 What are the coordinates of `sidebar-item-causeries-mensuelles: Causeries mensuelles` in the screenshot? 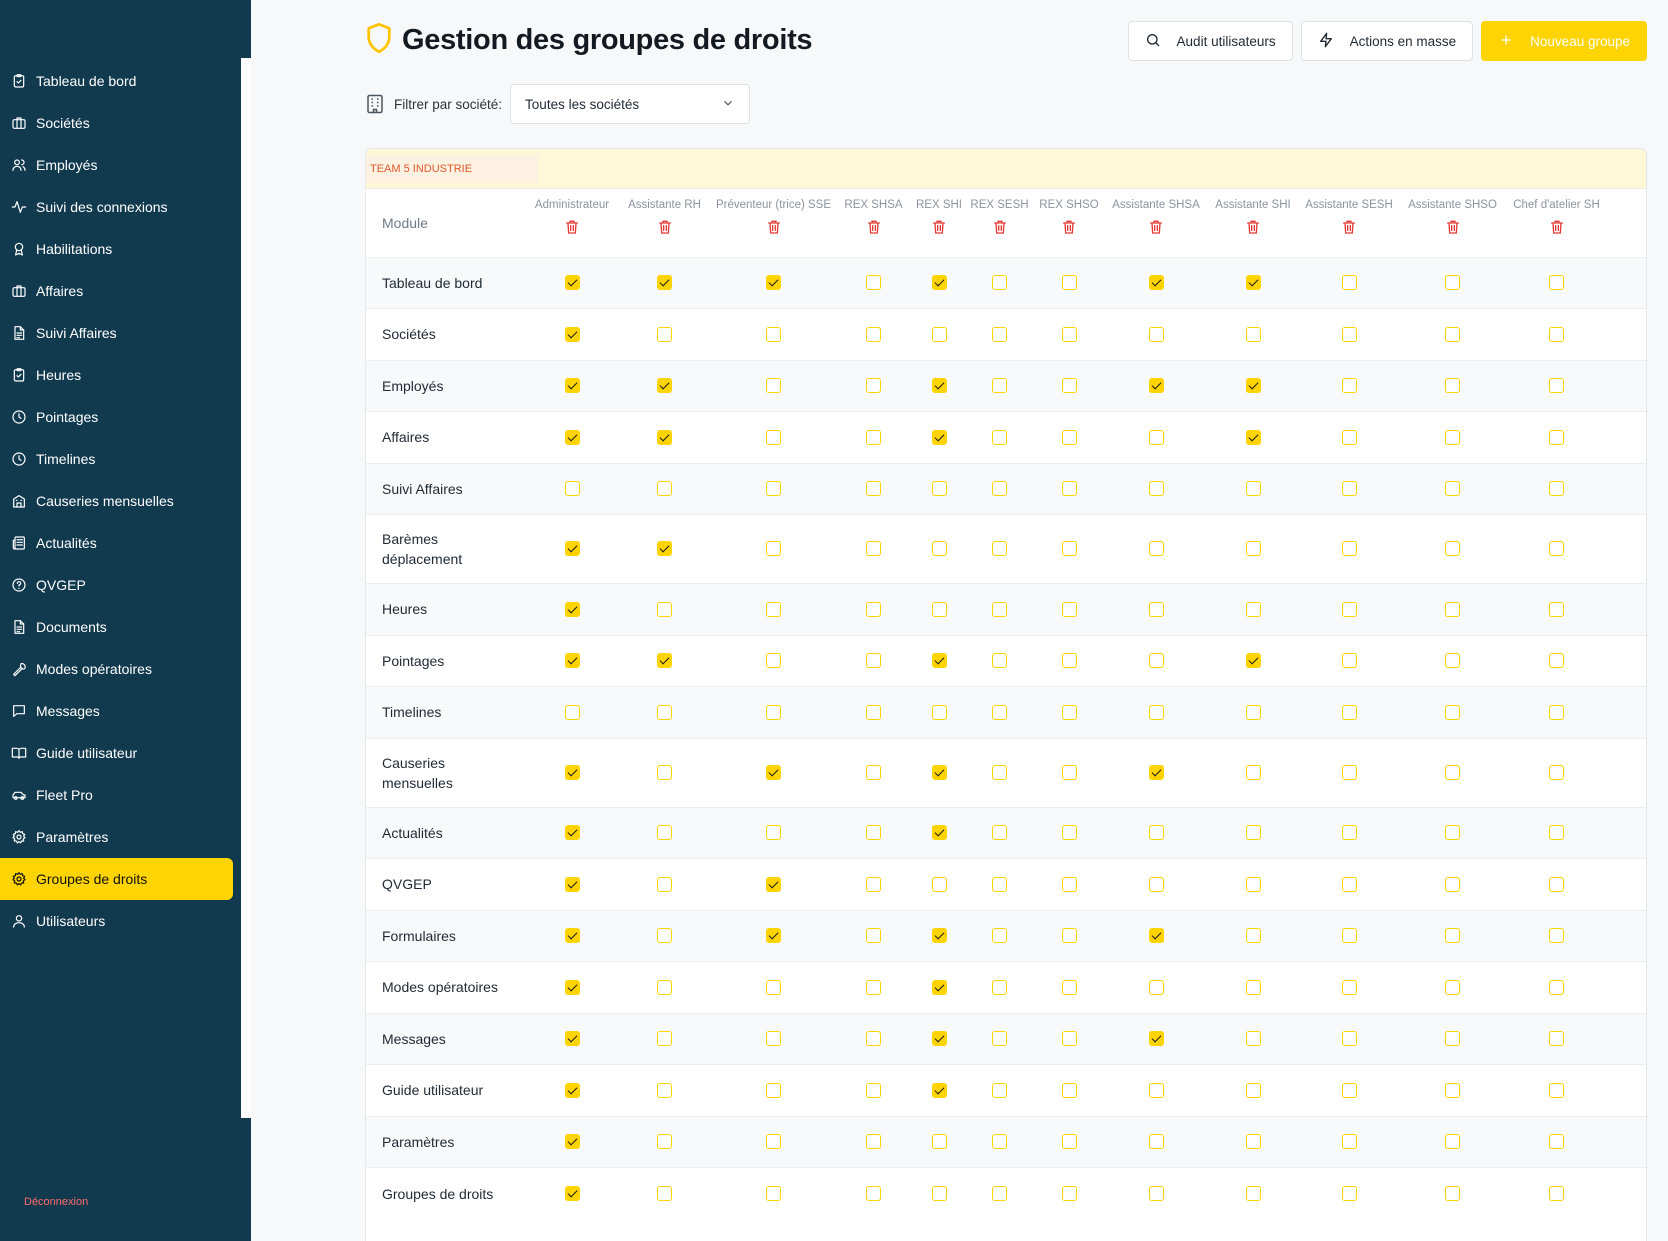 It's located at (116, 501).